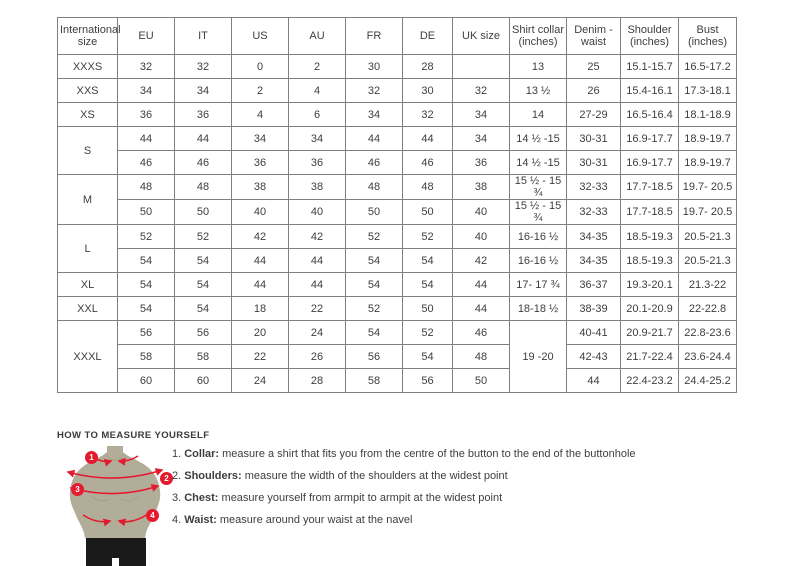 This screenshot has height=566, width=787. What do you see at coordinates (87, 199) in the screenshot?
I see `size-label-cell: M` at bounding box center [87, 199].